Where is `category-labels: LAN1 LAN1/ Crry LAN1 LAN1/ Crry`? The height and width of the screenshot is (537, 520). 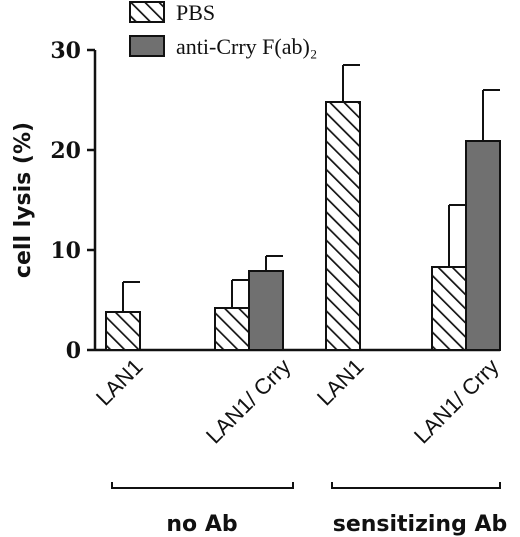 category-labels: LAN1 LAN1/ Crry LAN1 LAN1/ Crry is located at coordinates (297, 401).